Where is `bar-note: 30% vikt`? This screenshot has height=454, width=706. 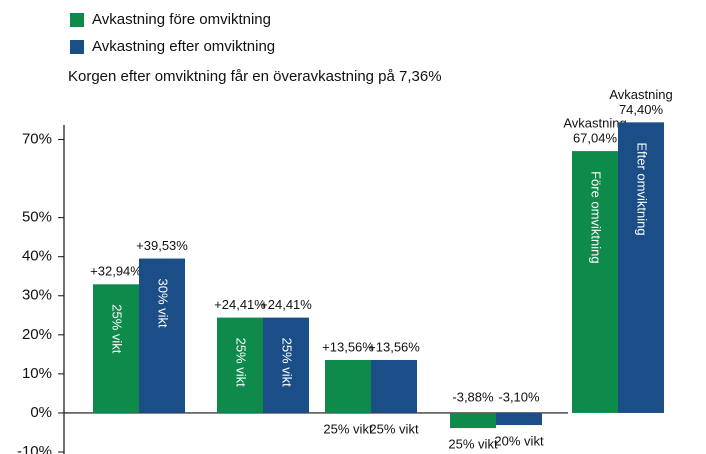
bar-note: 30% vikt is located at coordinates (163, 304).